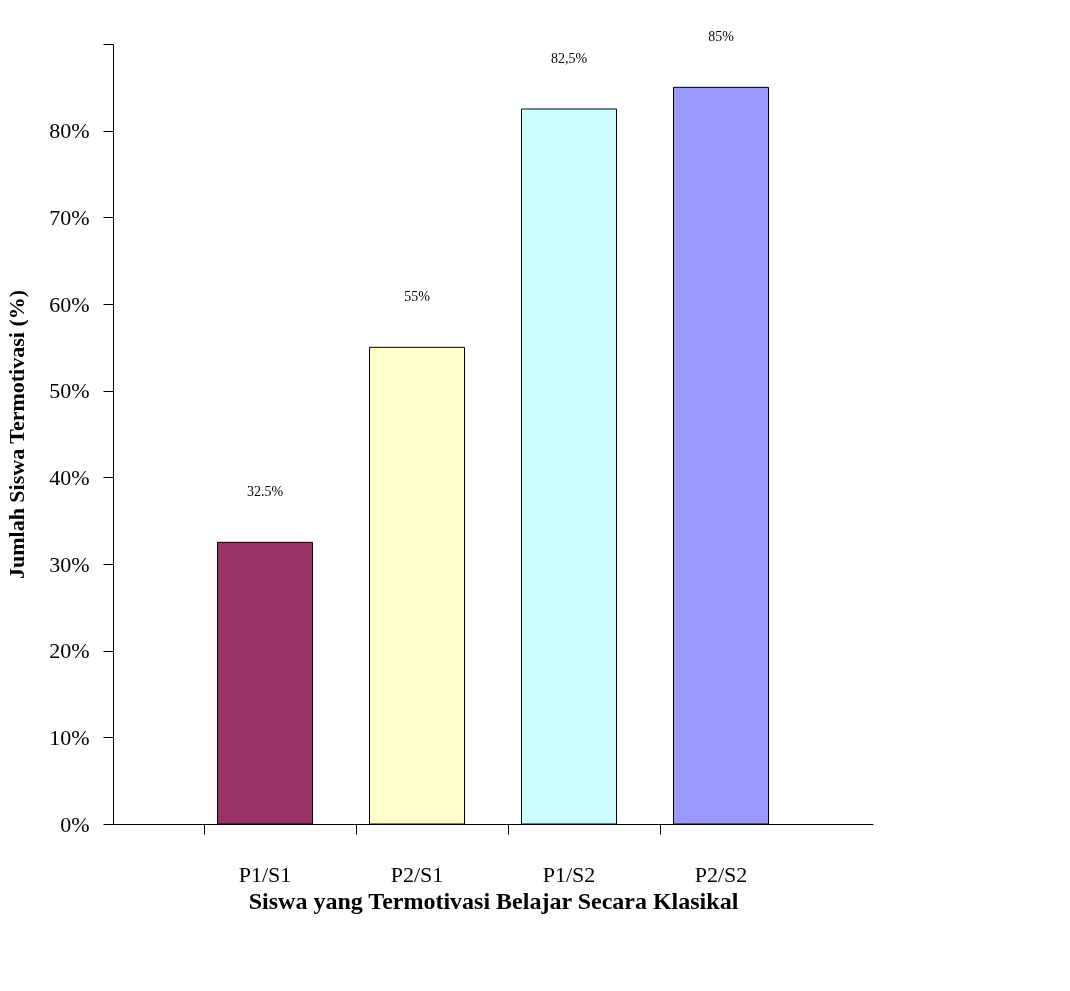 The image size is (1070, 991). Describe the element at coordinates (417, 874) in the screenshot. I see `x-tick-label: P2/S1` at that location.